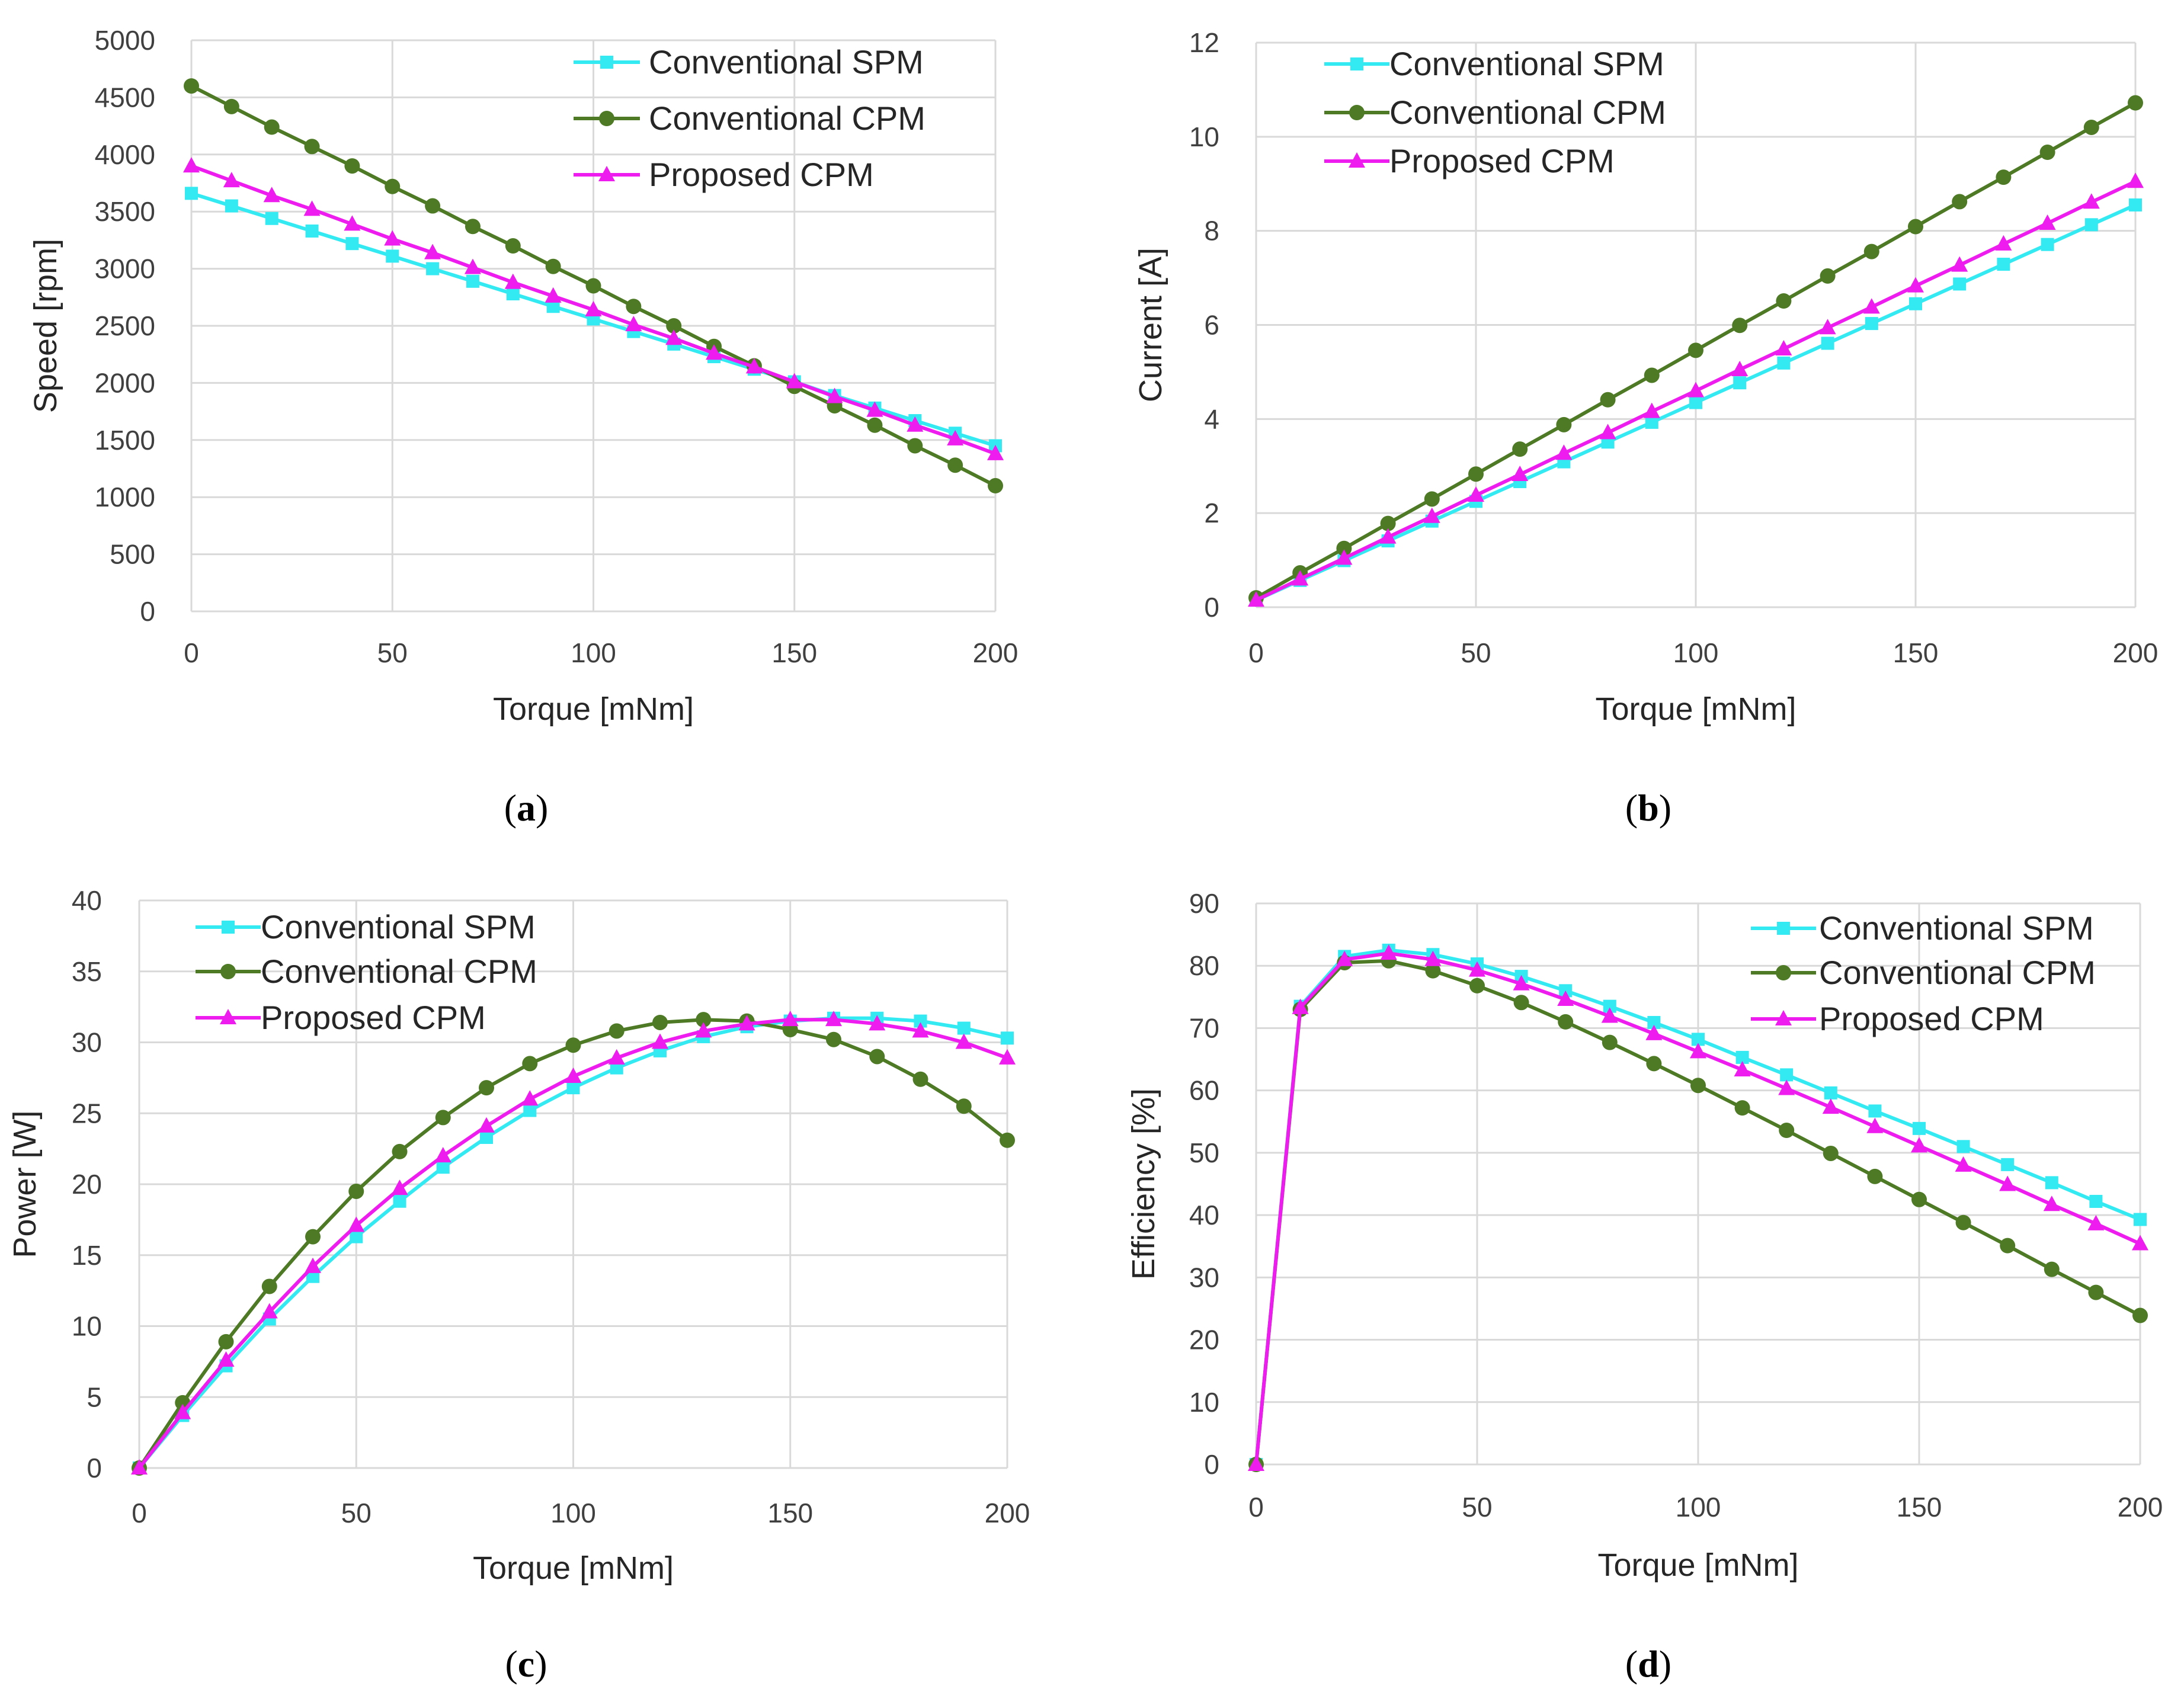 The image size is (2184, 1702). I want to click on legend-marker-square, so click(228, 928).